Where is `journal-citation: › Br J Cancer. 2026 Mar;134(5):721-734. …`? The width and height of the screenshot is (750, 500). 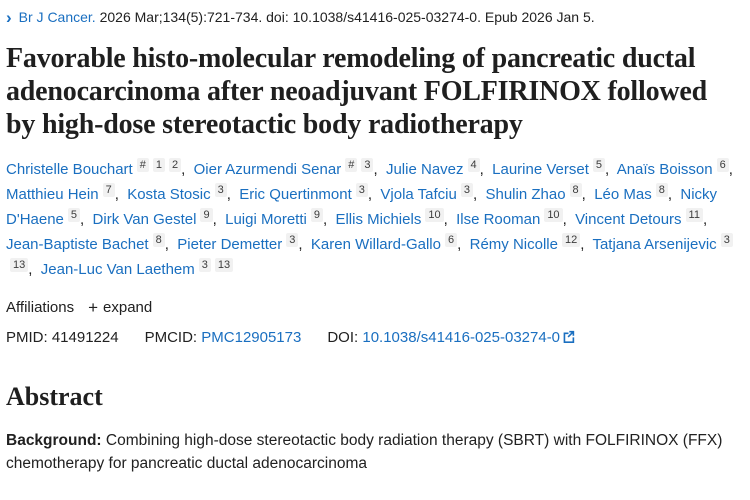
journal-citation: › Br J Cancer. 2026 Mar;134(5):721-734. … is located at coordinates (374, 17).